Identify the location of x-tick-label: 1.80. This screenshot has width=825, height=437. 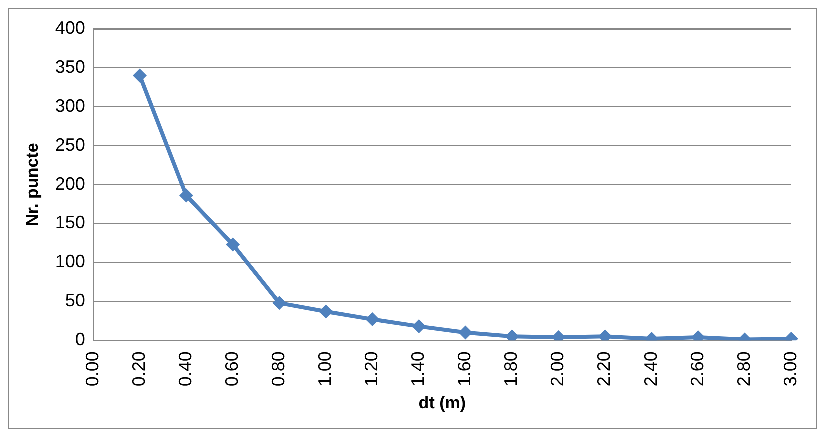
(511, 369).